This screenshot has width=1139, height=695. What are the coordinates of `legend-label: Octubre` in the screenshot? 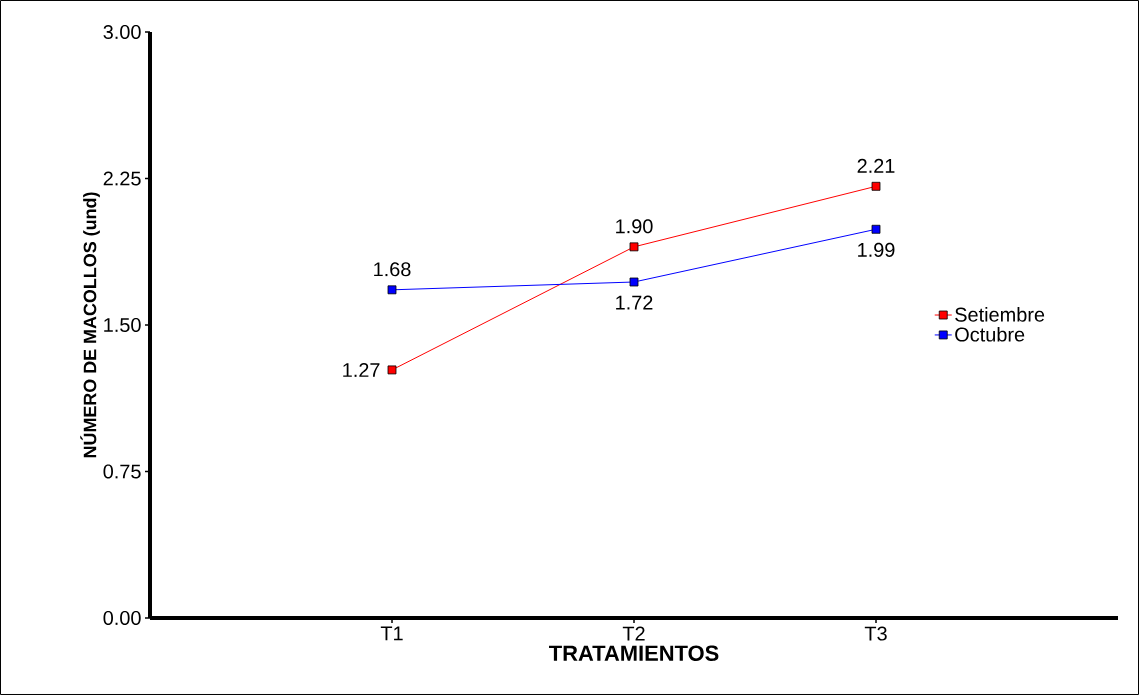 It's located at (990, 334).